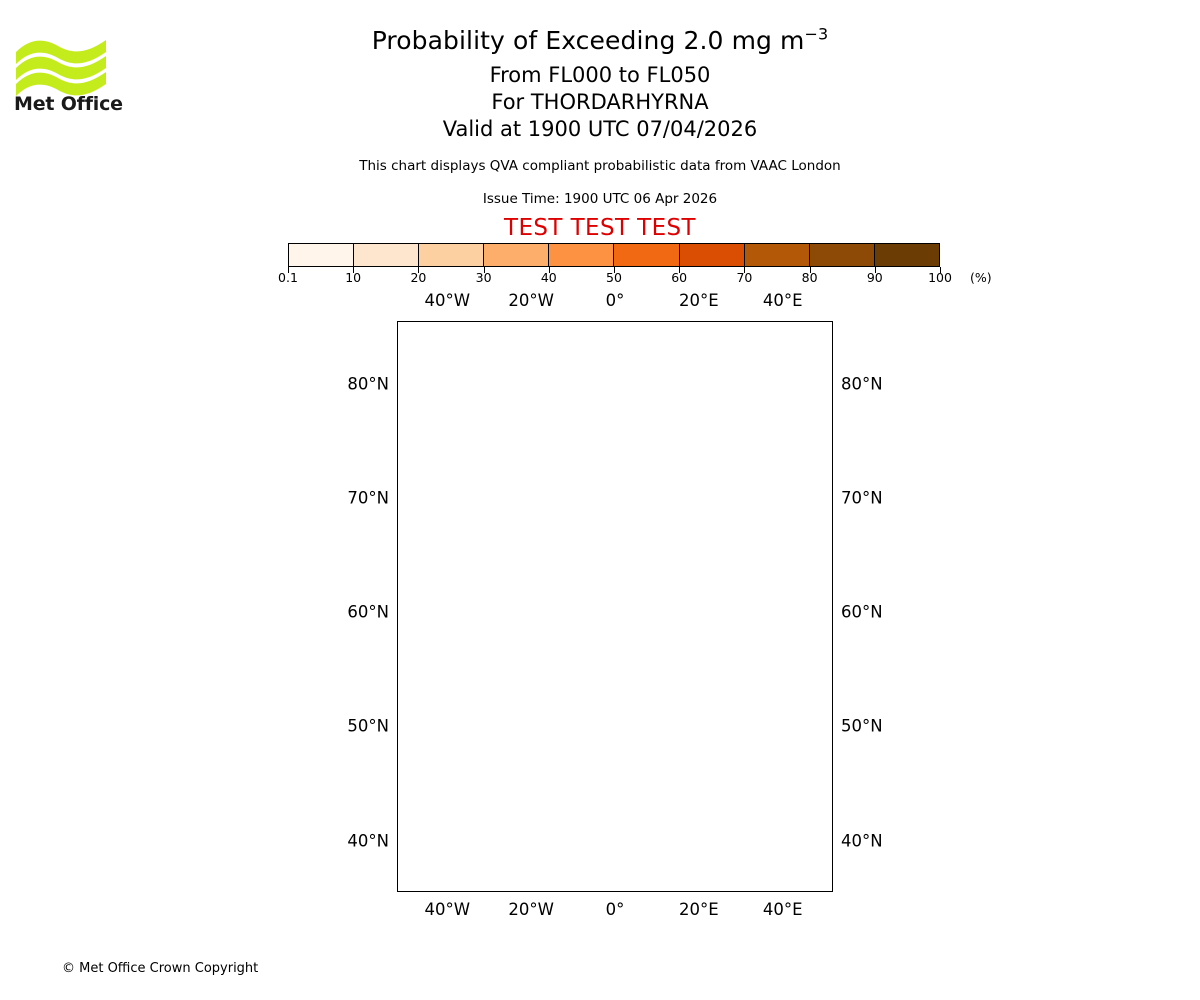 The height and width of the screenshot is (1000, 1200). I want to click on lon-label-bottom-40°W: 40°W, so click(447, 909).